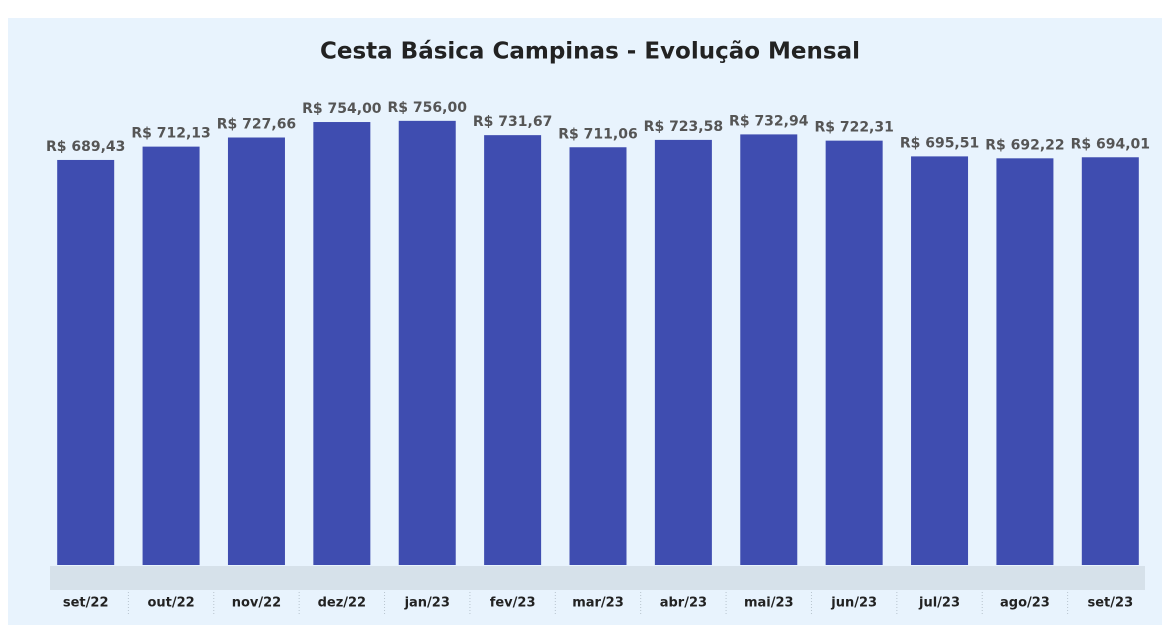 The width and height of the screenshot is (1170, 631). What do you see at coordinates (590, 52) in the screenshot?
I see `chart-title: Cesta Básica Campinas - Evolução Mensal` at bounding box center [590, 52].